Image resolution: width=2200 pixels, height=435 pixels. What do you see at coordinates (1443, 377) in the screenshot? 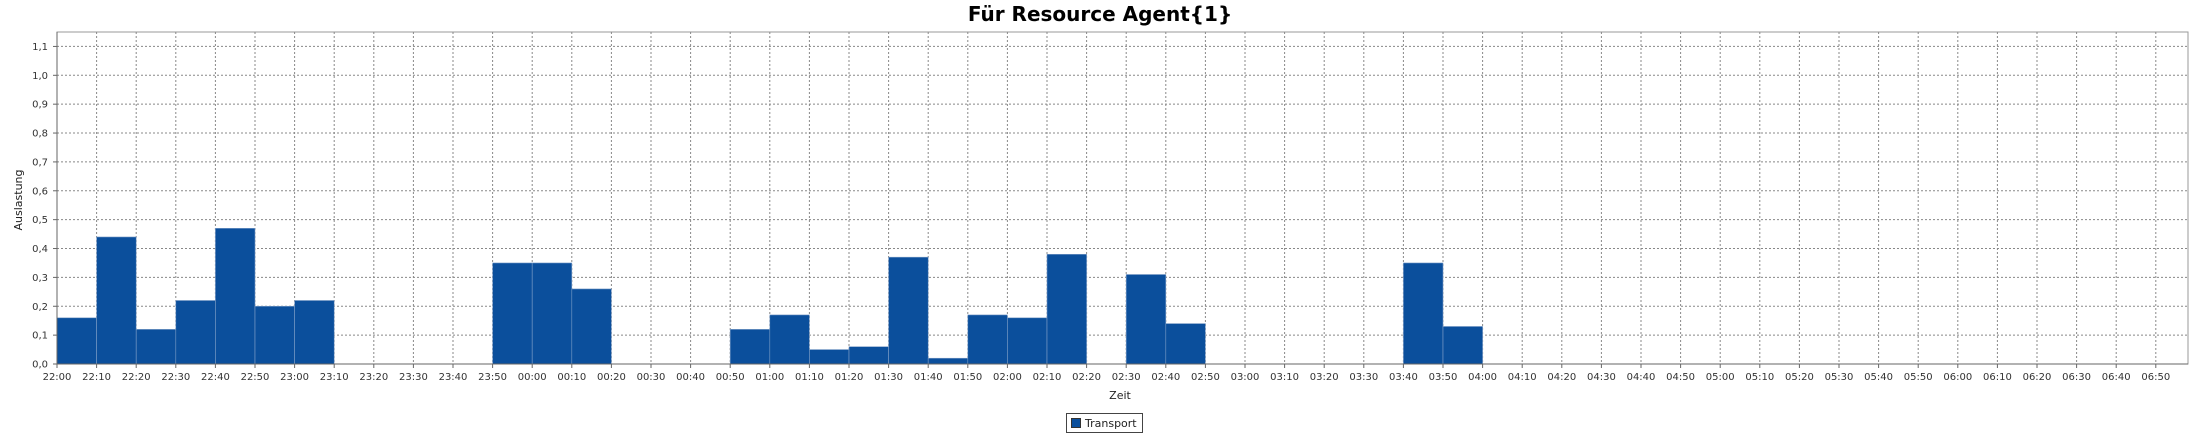
I see `x-tick-label: 03:50` at bounding box center [1443, 377].